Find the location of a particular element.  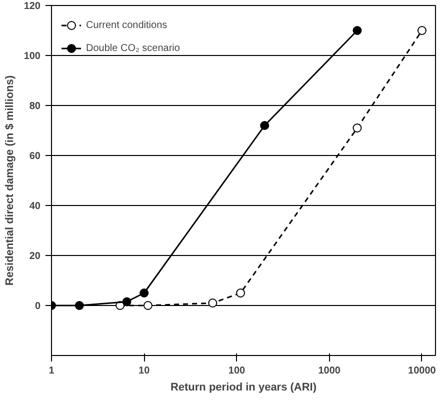

y-tick-label: 60 is located at coordinates (35, 156).